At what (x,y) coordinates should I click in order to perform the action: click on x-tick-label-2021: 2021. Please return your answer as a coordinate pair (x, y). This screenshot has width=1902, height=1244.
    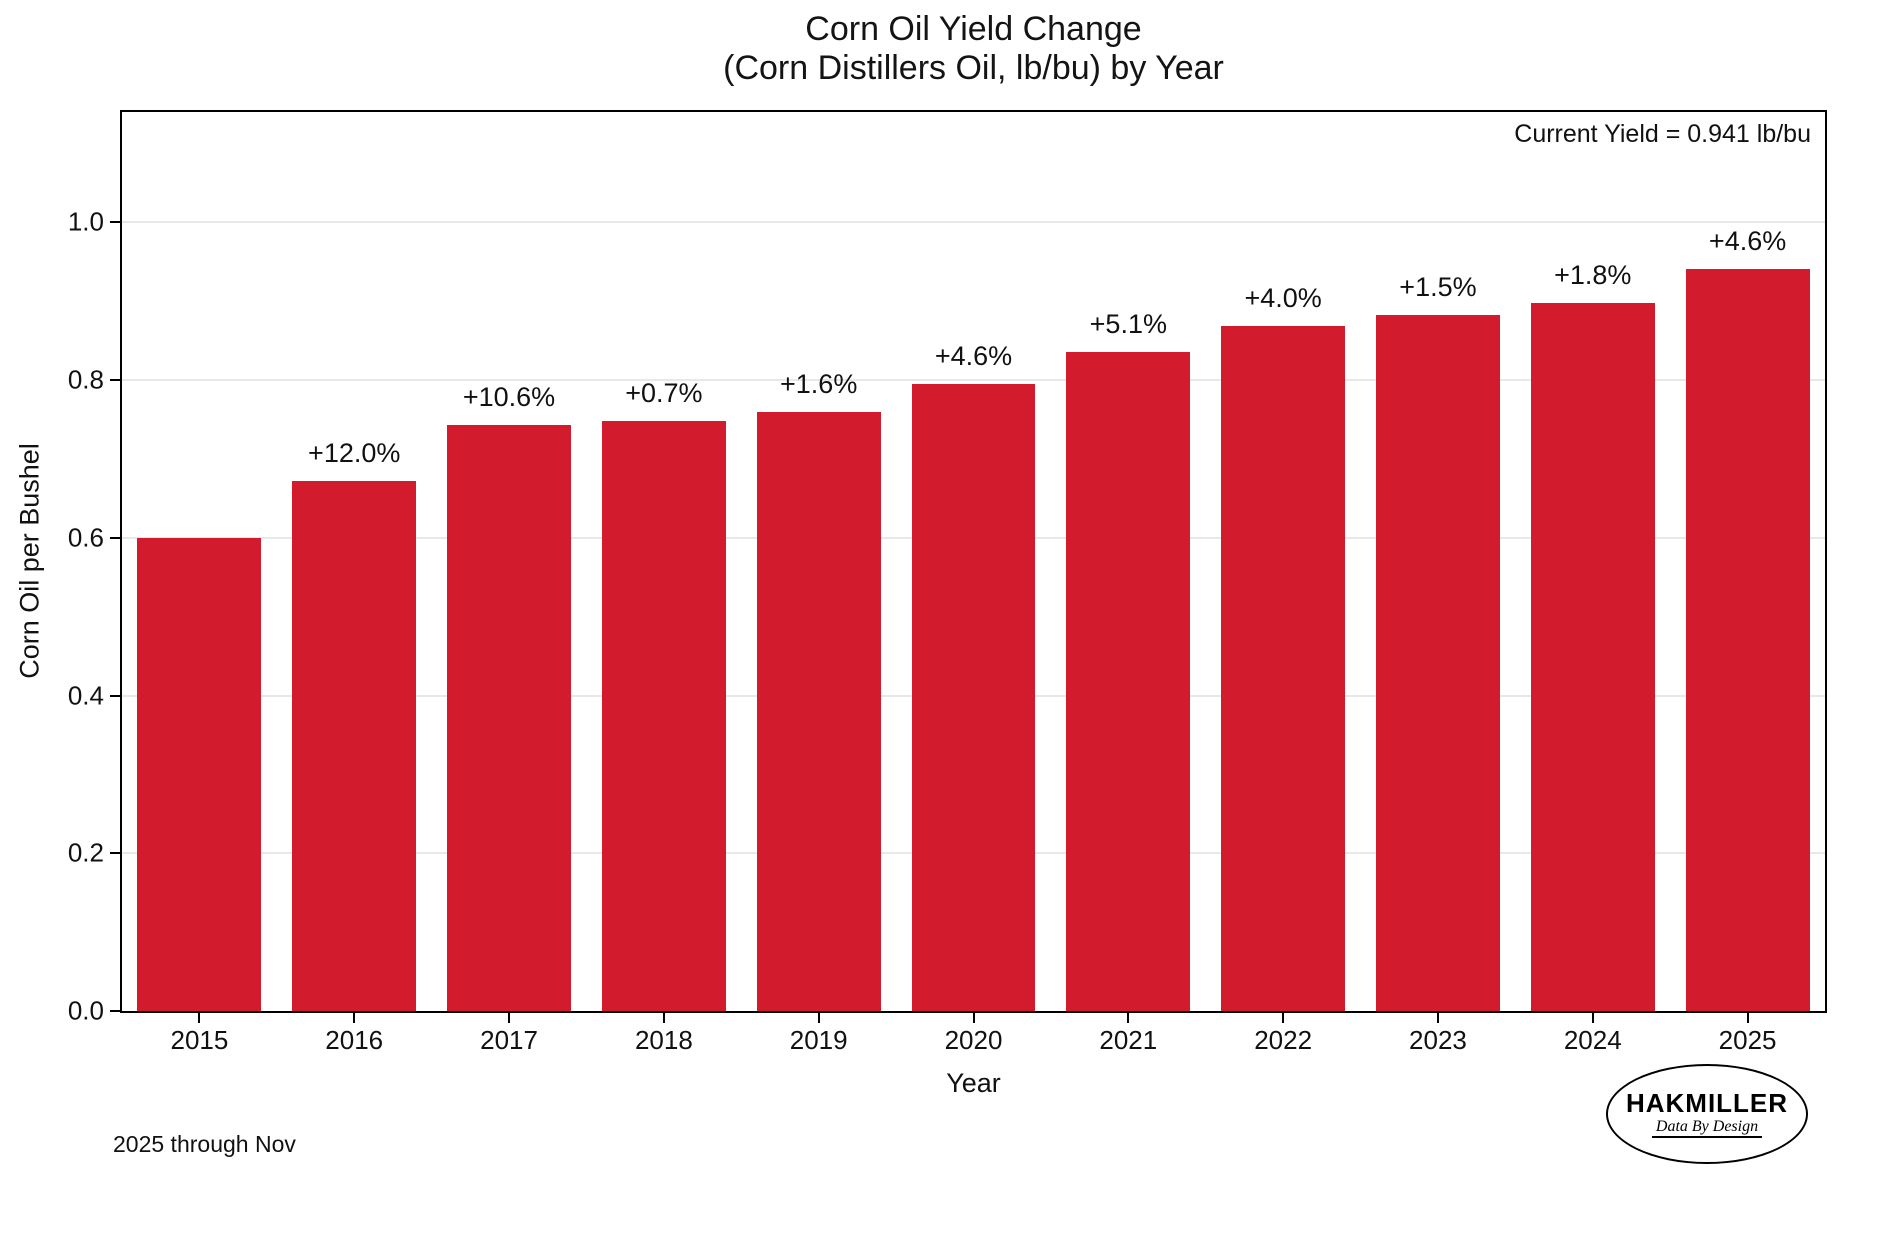
    Looking at the image, I should click on (1128, 1040).